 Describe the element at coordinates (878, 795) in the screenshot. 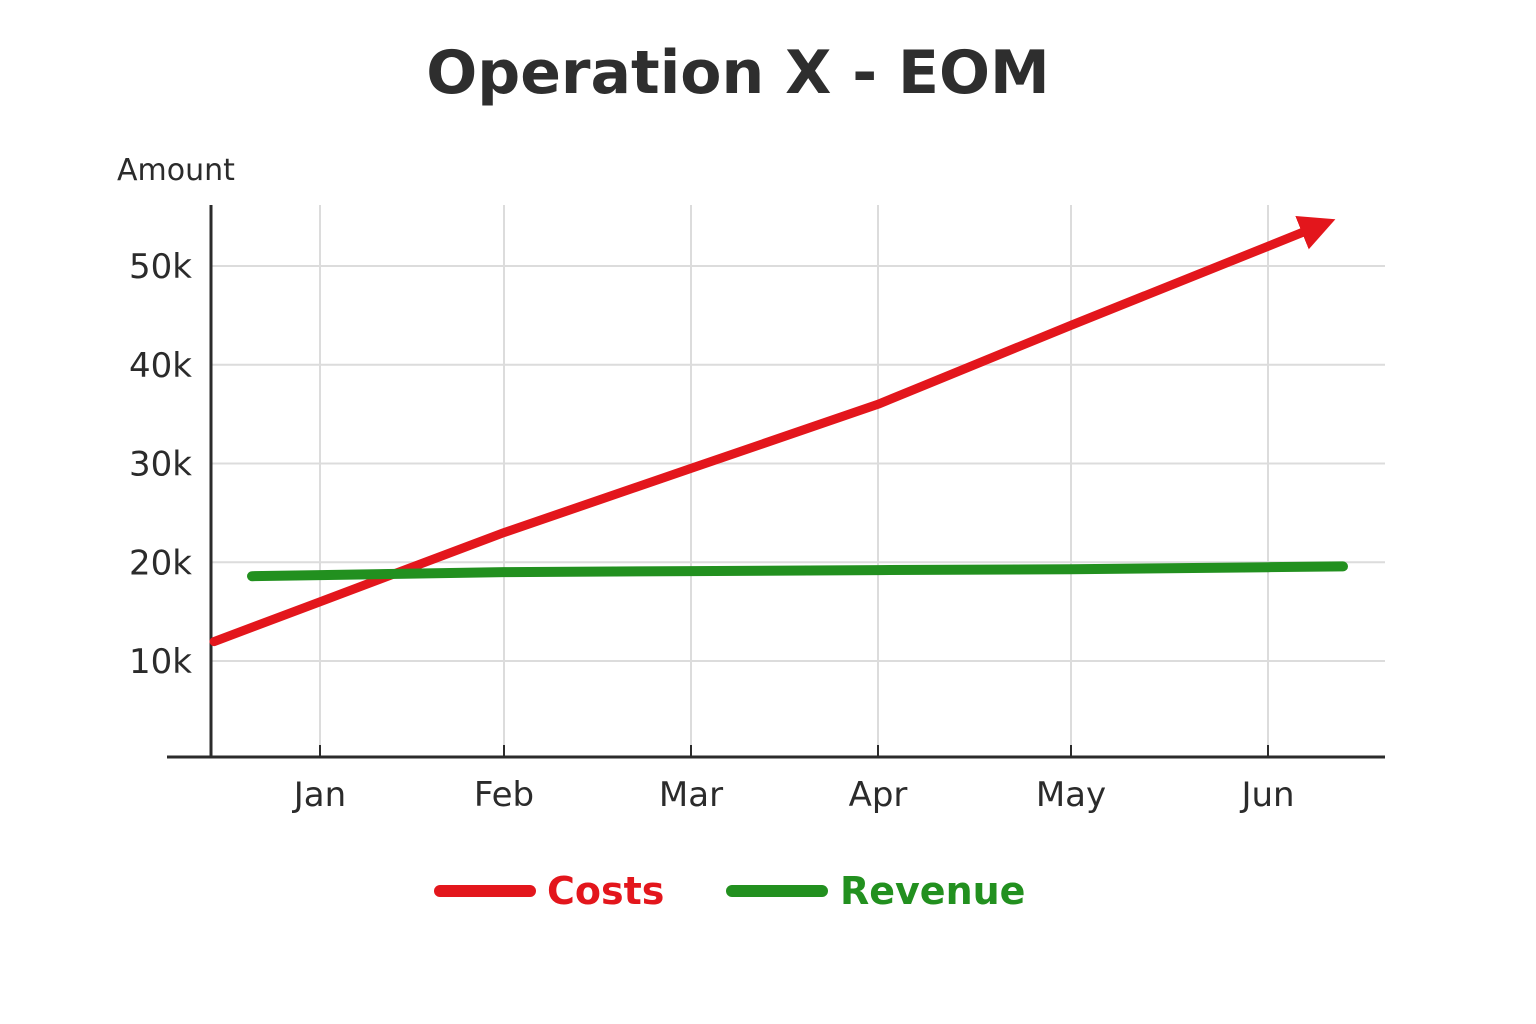

I see `x-tick-label: Apr` at that location.